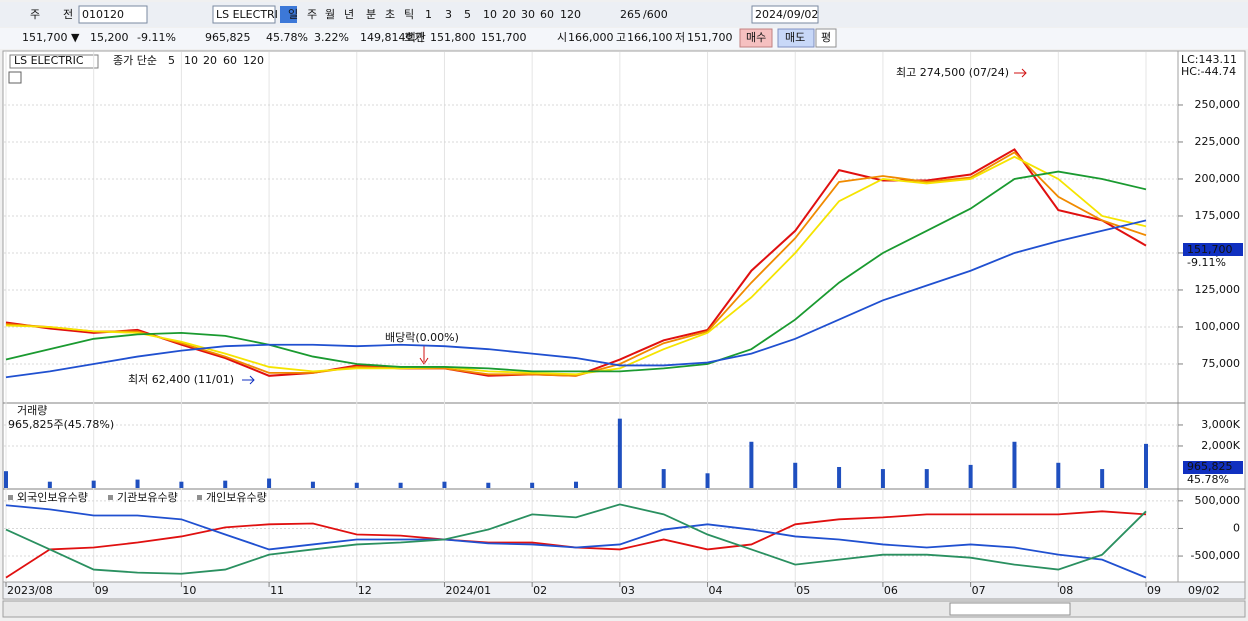 The image size is (1248, 621). I want to click on legend-title: 종가 단순, so click(135, 60).